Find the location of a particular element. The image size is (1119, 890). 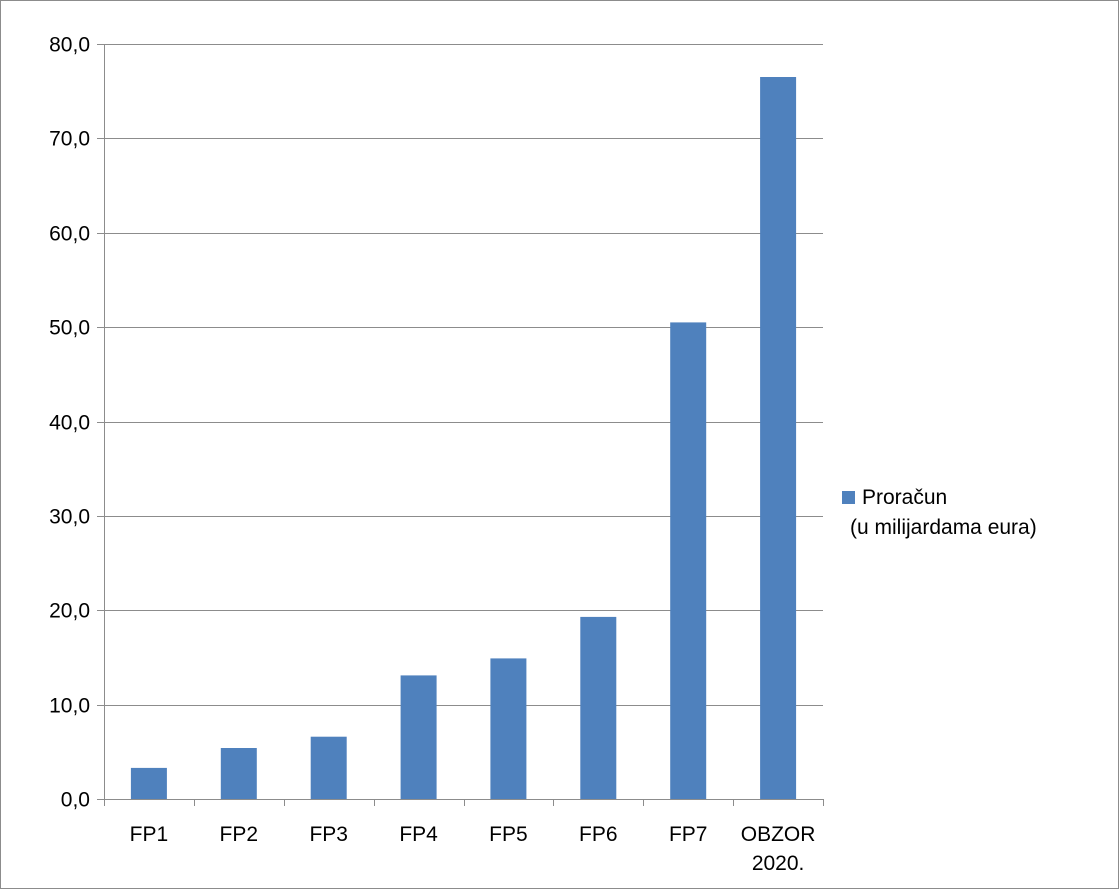

y-tick-label: 40,0 is located at coordinates (69, 423).